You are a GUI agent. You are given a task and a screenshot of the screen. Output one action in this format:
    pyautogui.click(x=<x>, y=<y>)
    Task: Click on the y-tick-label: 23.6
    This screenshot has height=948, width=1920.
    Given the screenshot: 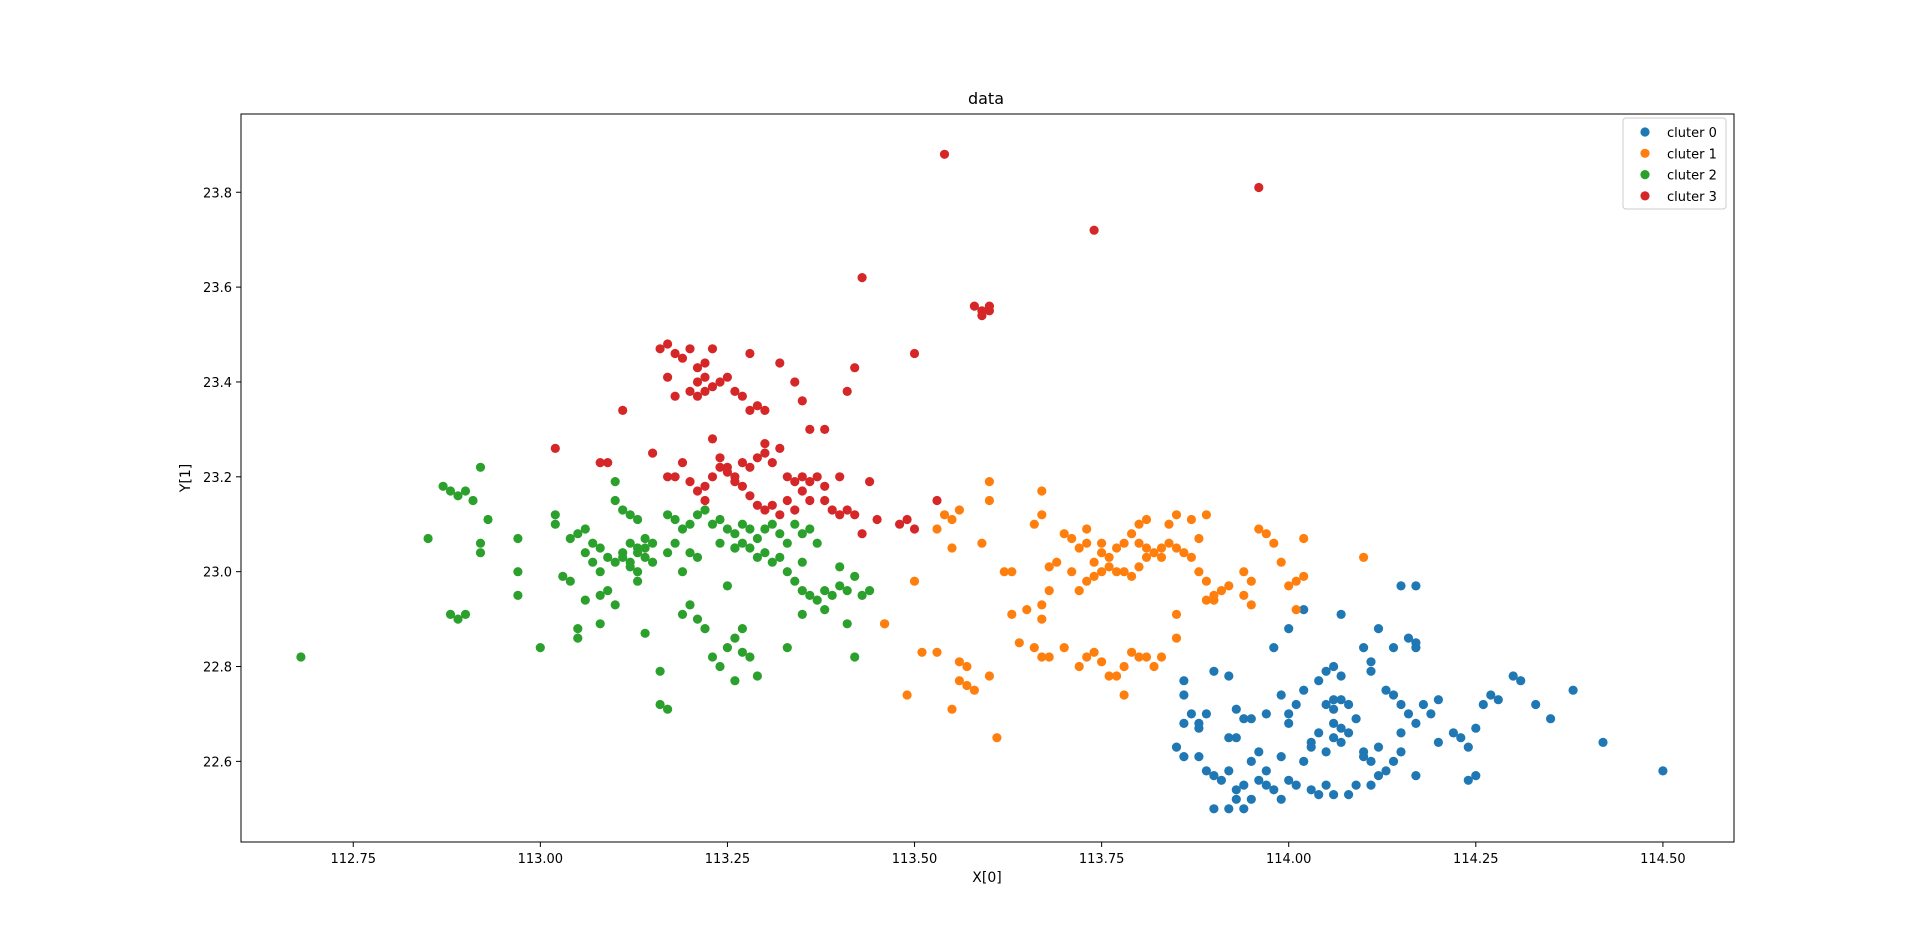 What is the action you would take?
    pyautogui.click(x=217, y=288)
    